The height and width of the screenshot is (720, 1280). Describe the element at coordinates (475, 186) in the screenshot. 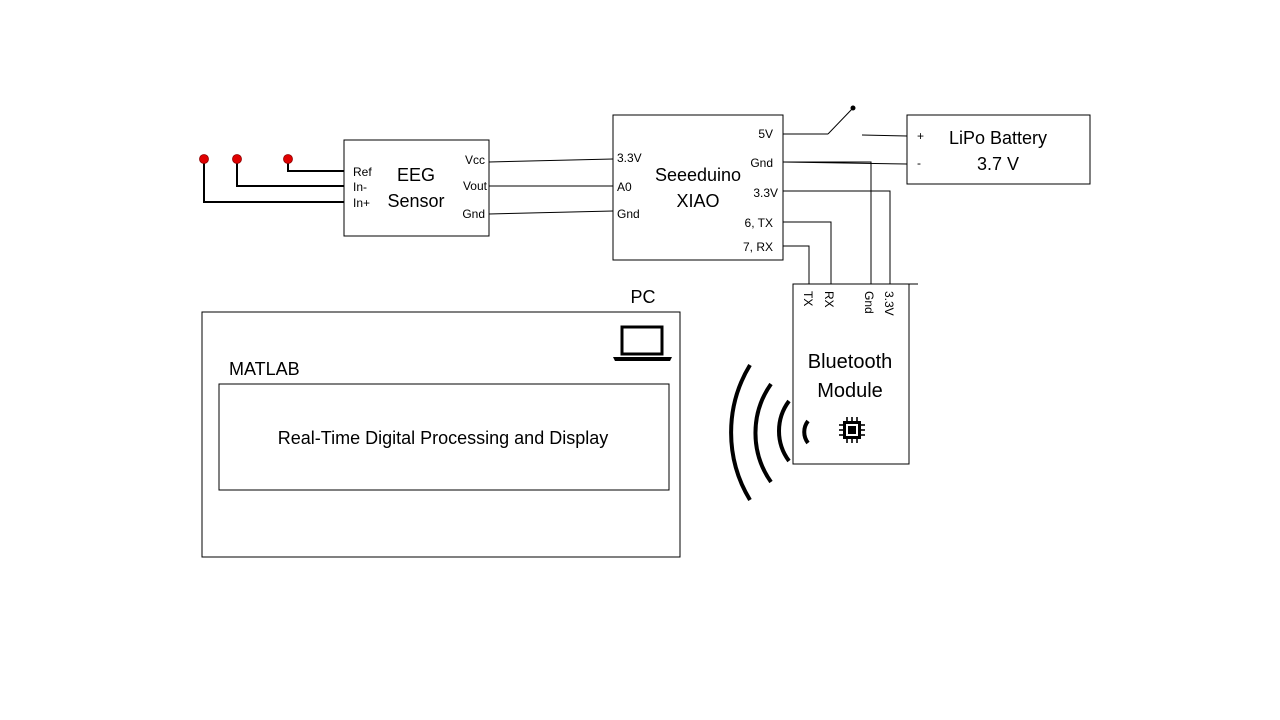

I see `eeg-pin-vout: Vout` at that location.